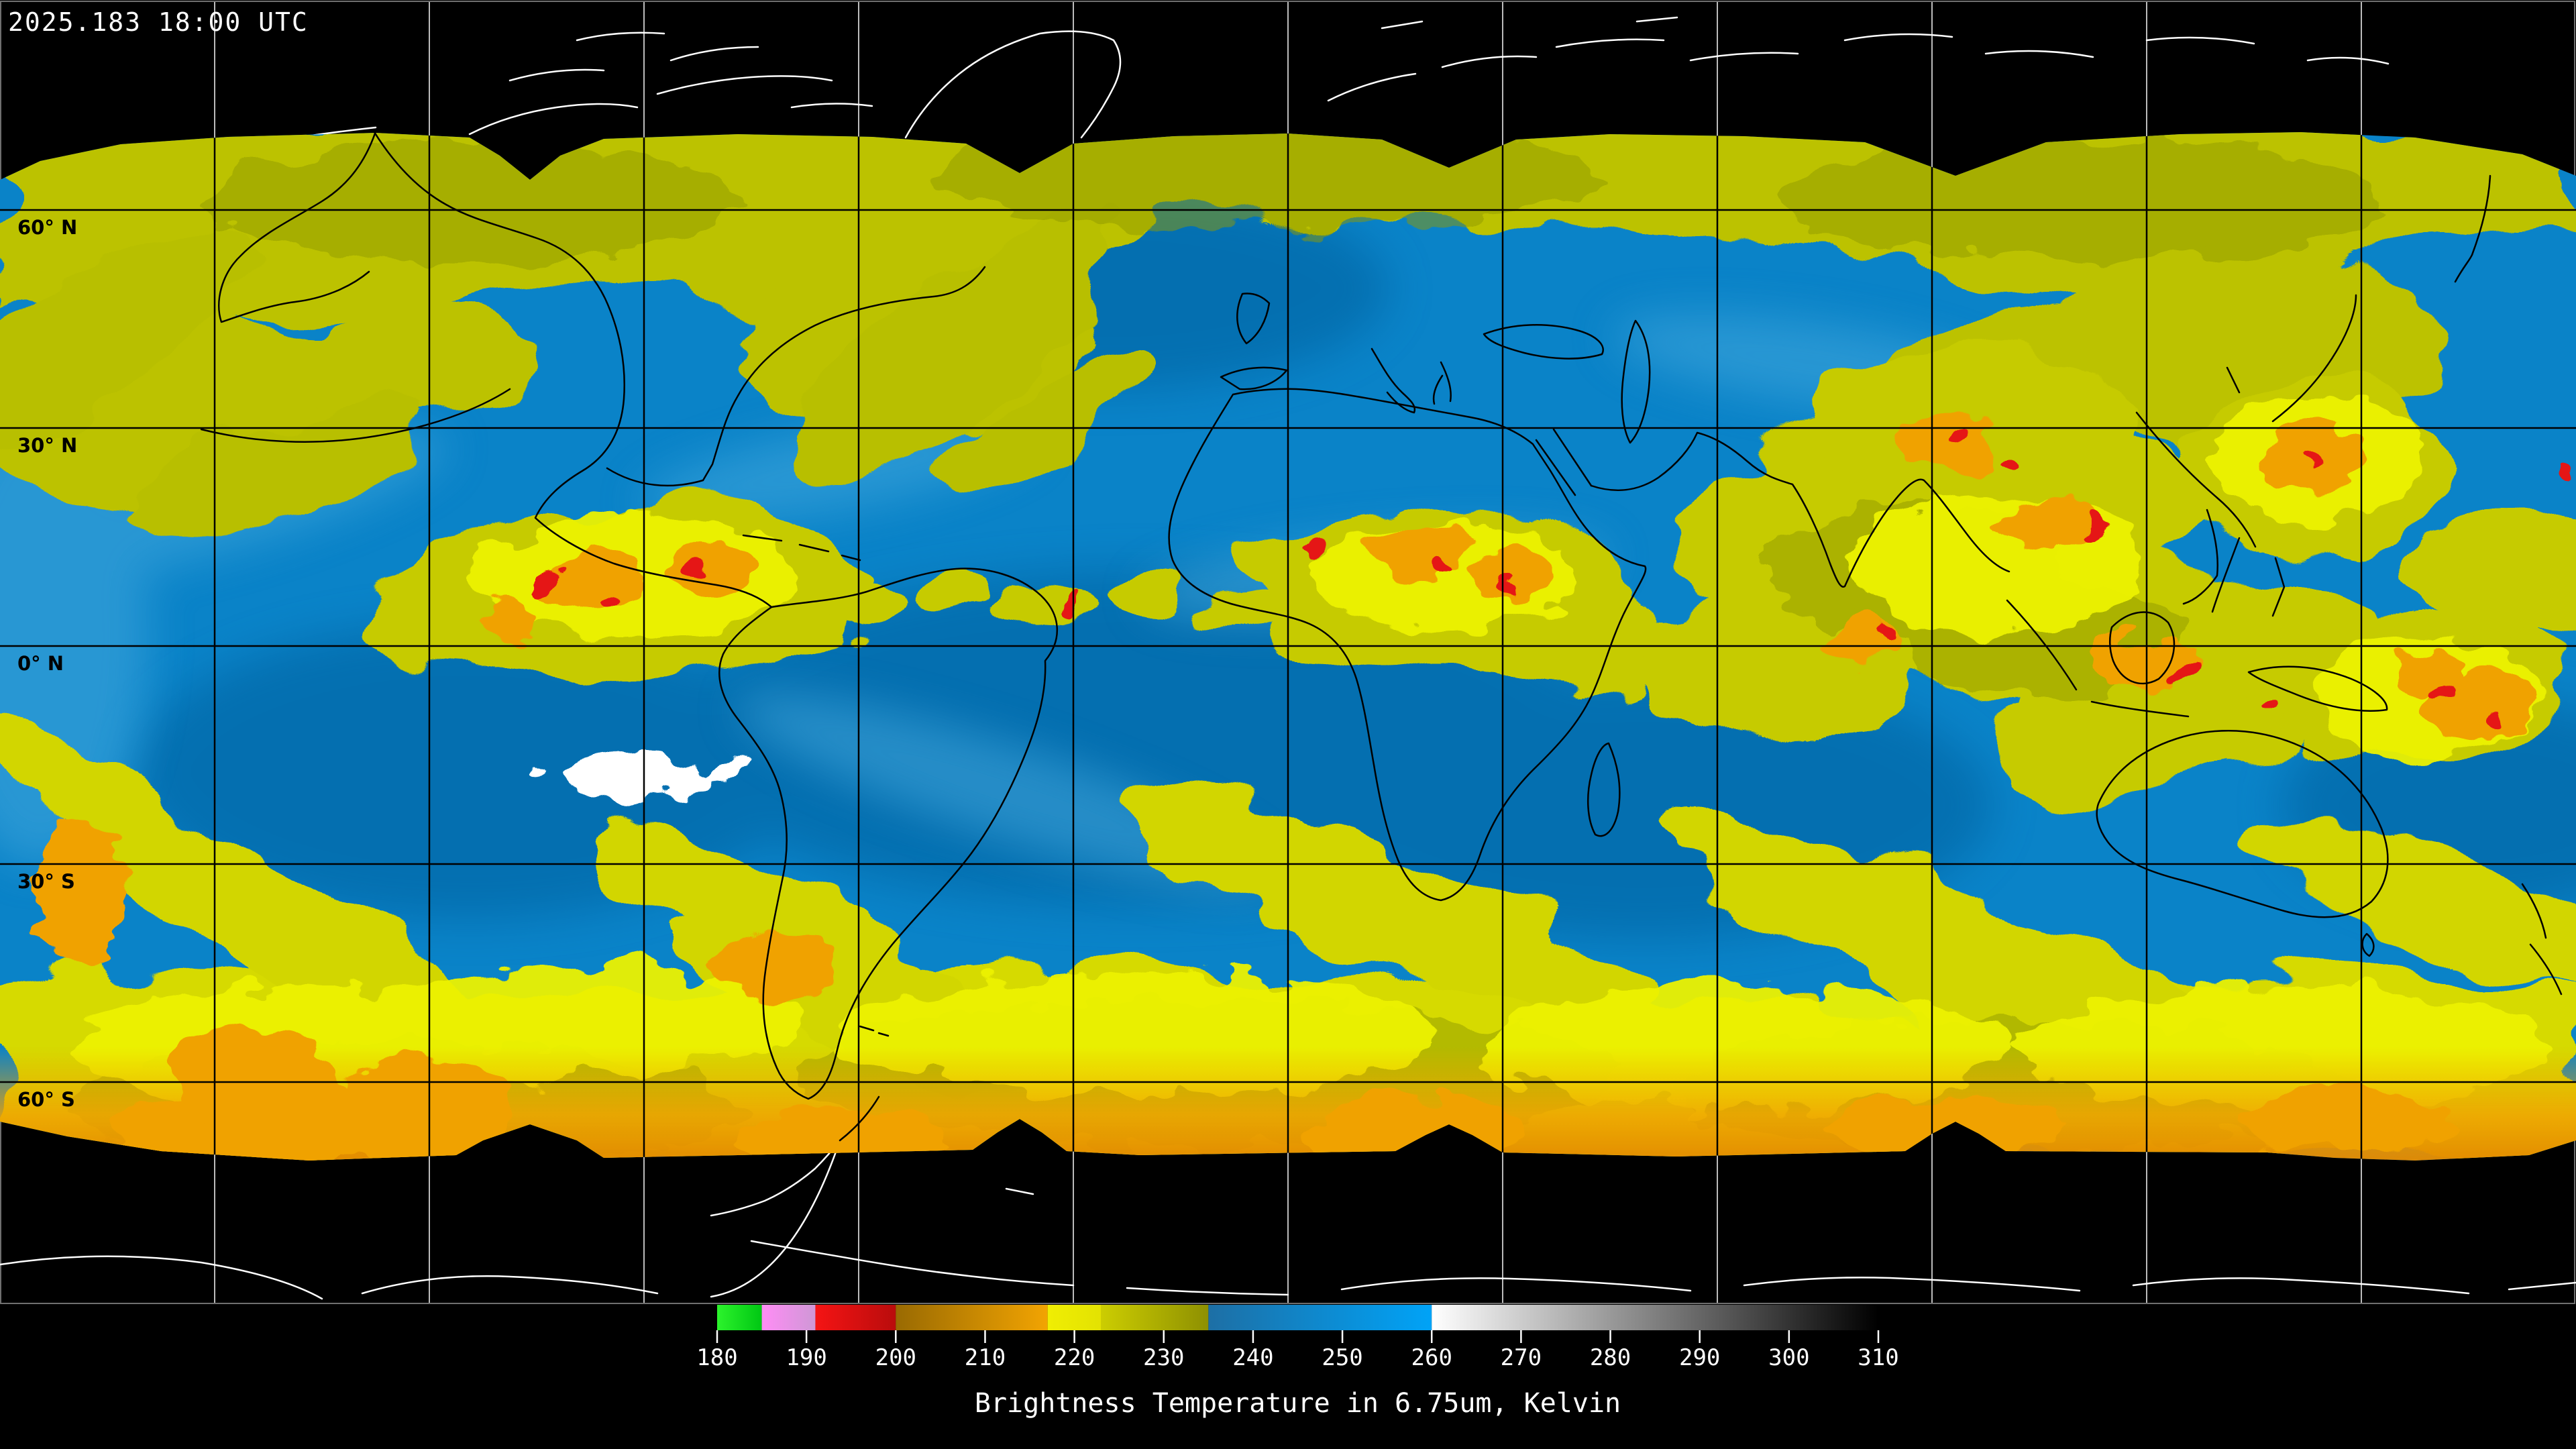 The width and height of the screenshot is (2576, 1449). Describe the element at coordinates (2098, 658) in the screenshot. I see `sumatra-java` at that location.